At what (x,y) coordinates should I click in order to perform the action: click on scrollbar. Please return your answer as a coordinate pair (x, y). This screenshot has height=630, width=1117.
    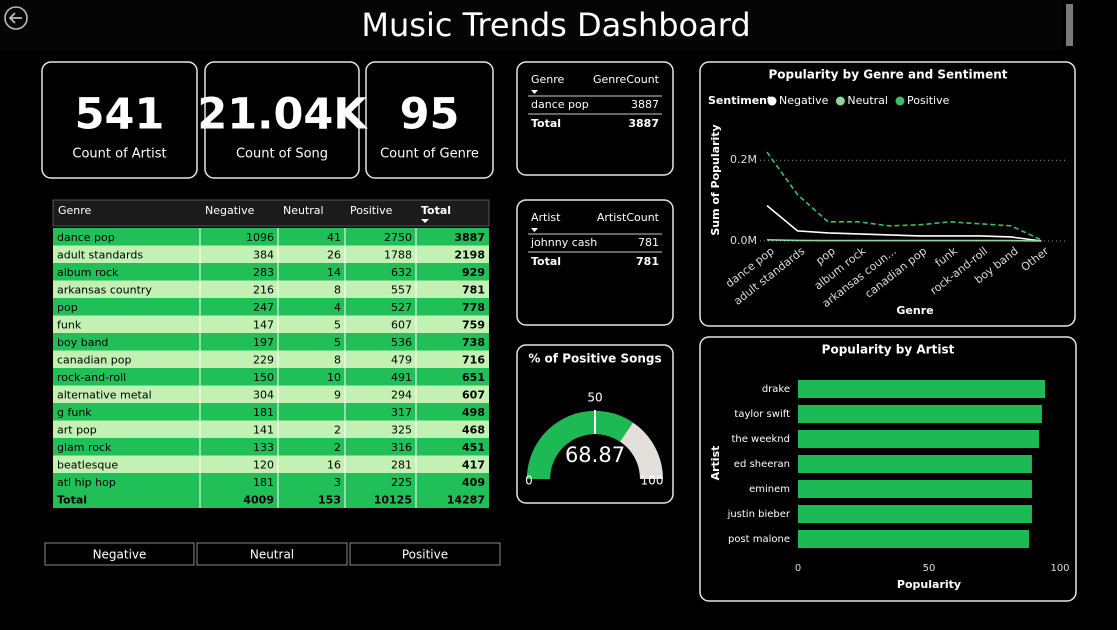
    Looking at the image, I should click on (1069, 25).